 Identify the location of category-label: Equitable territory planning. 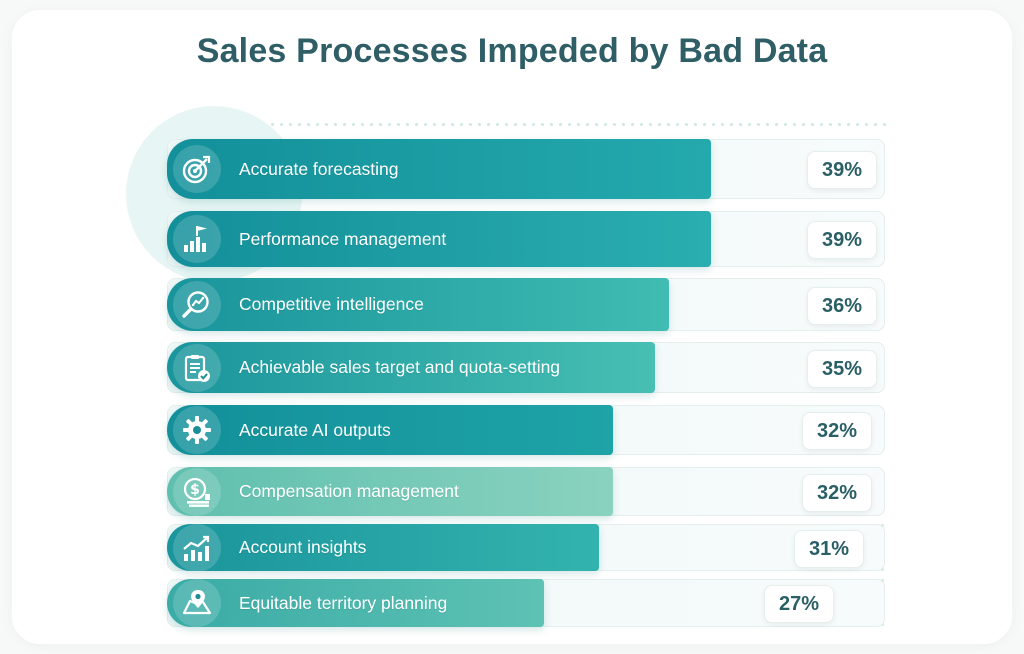
(343, 602).